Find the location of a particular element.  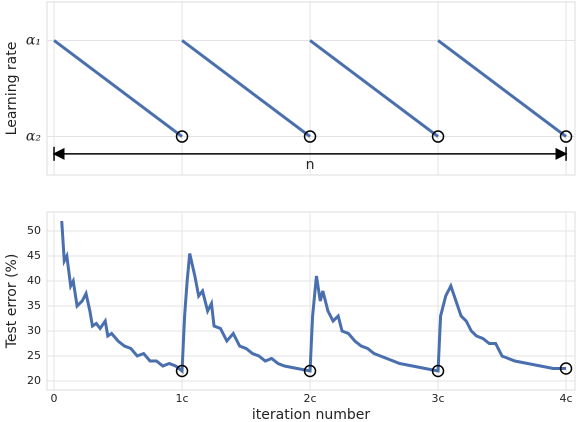

y-axis-label: Test error (%) is located at coordinates (12, 302).